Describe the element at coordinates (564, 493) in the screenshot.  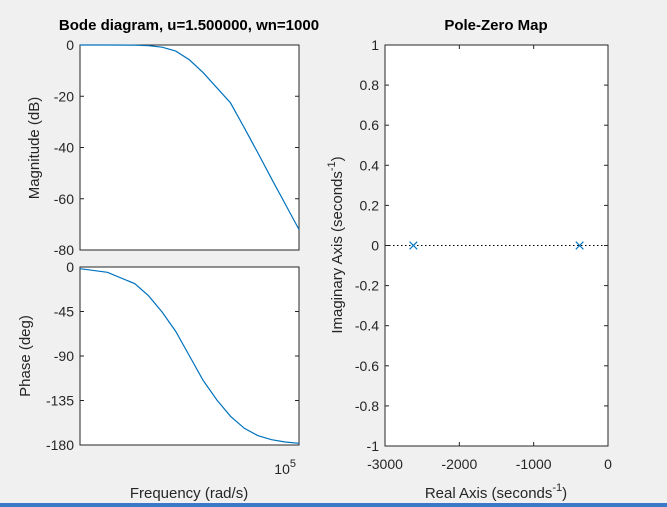
I see `pz-xlabel-close: )` at that location.